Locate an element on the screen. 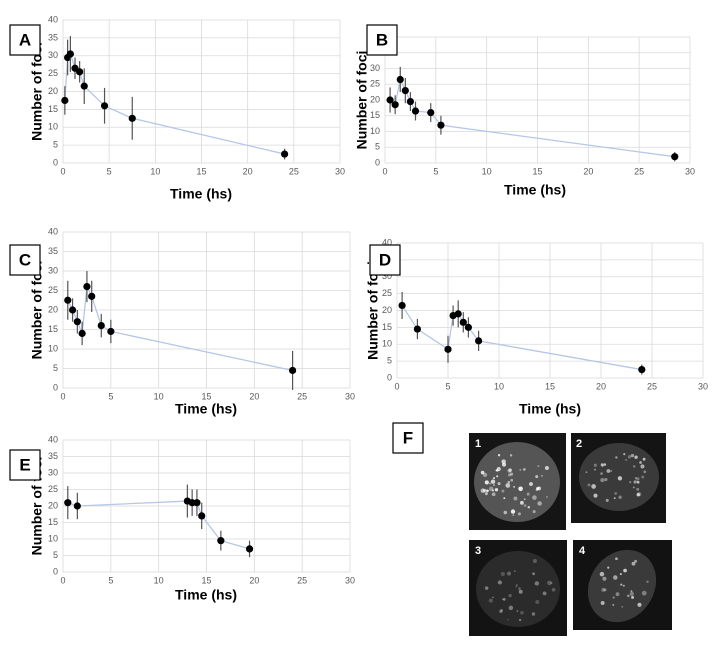 The image size is (720, 648). foci is located at coordinates (564, 537).